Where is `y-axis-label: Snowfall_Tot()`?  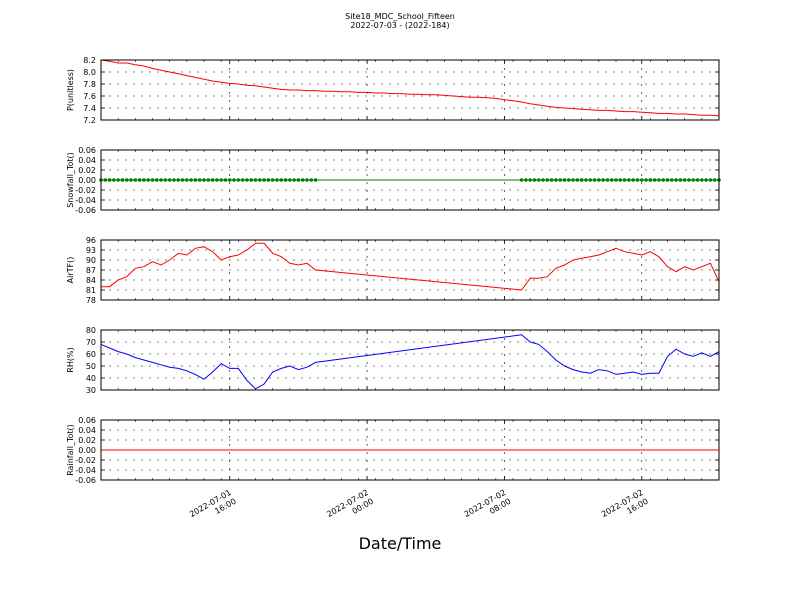
y-axis-label: Snowfall_Tot() is located at coordinates (70, 180).